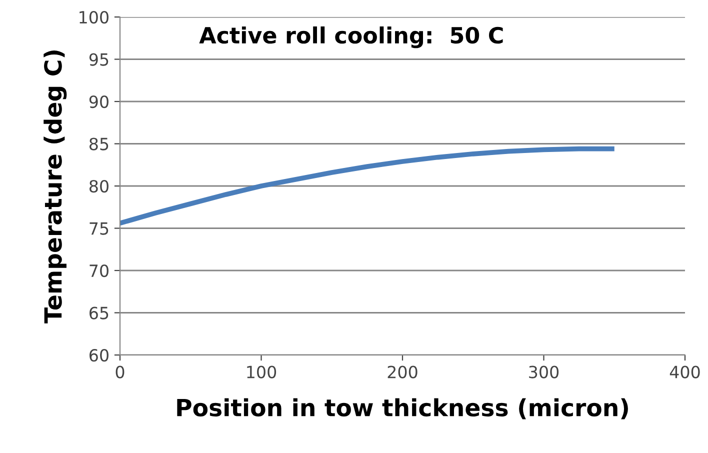  What do you see at coordinates (99, 355) in the screenshot?
I see `y-tick-label: 60` at bounding box center [99, 355].